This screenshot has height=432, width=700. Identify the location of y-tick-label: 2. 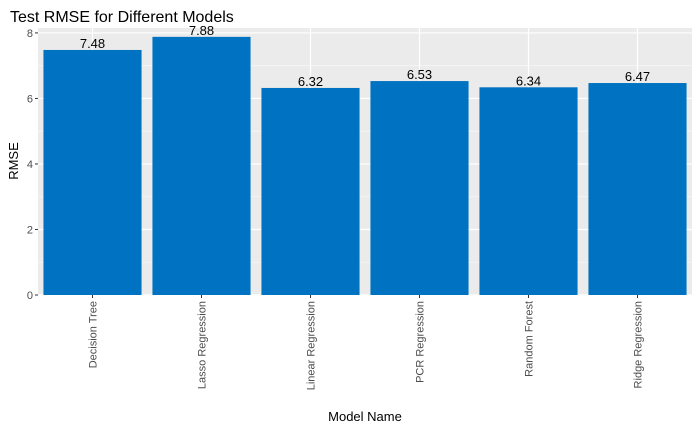
(30, 230).